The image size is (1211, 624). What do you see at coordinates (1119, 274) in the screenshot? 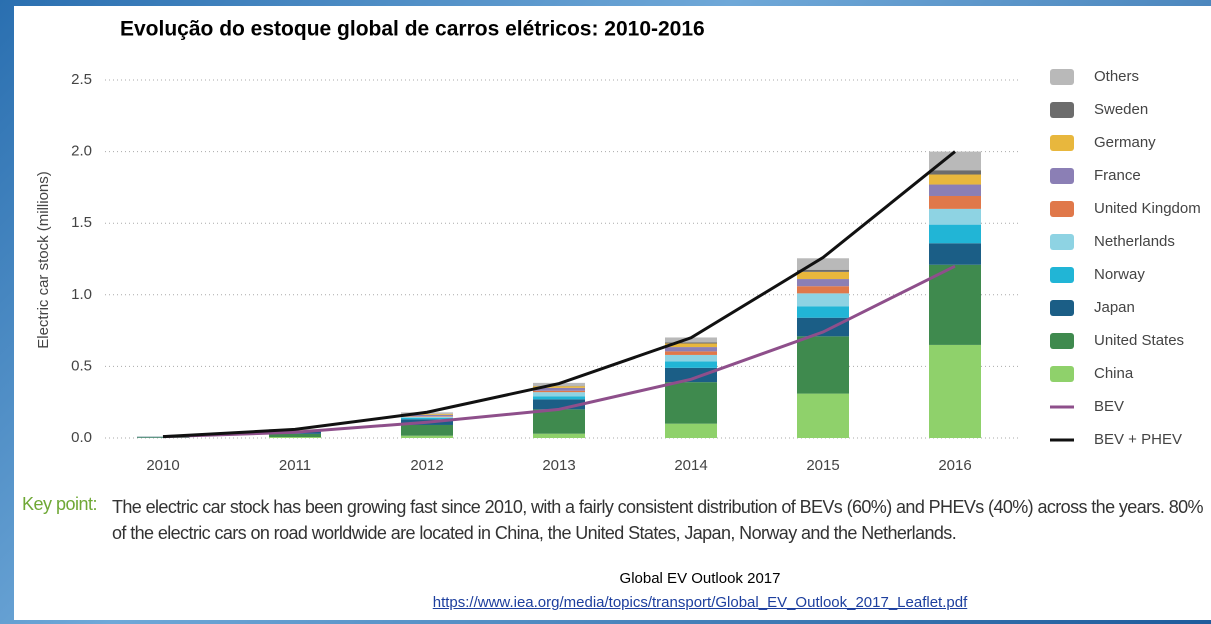
I see `legend-label: Norway` at bounding box center [1119, 274].